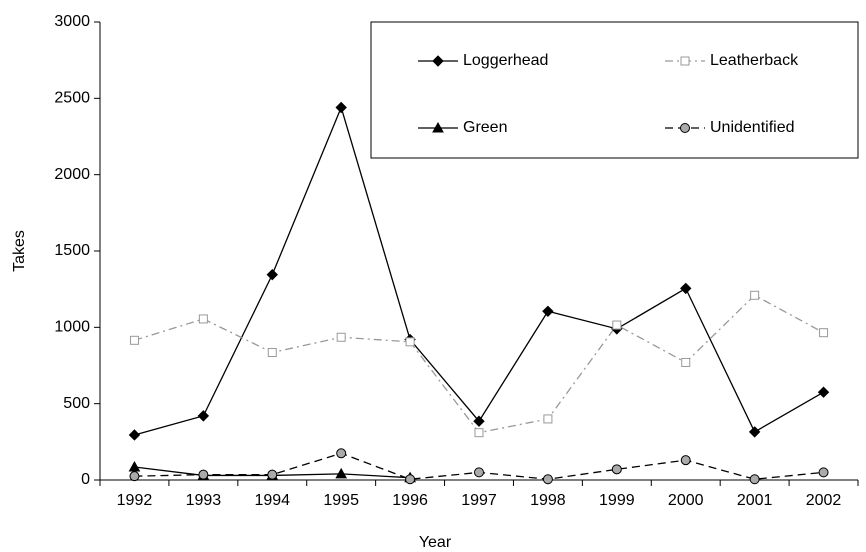 The width and height of the screenshot is (866, 552). I want to click on x-tick-label: 2001, so click(755, 500).